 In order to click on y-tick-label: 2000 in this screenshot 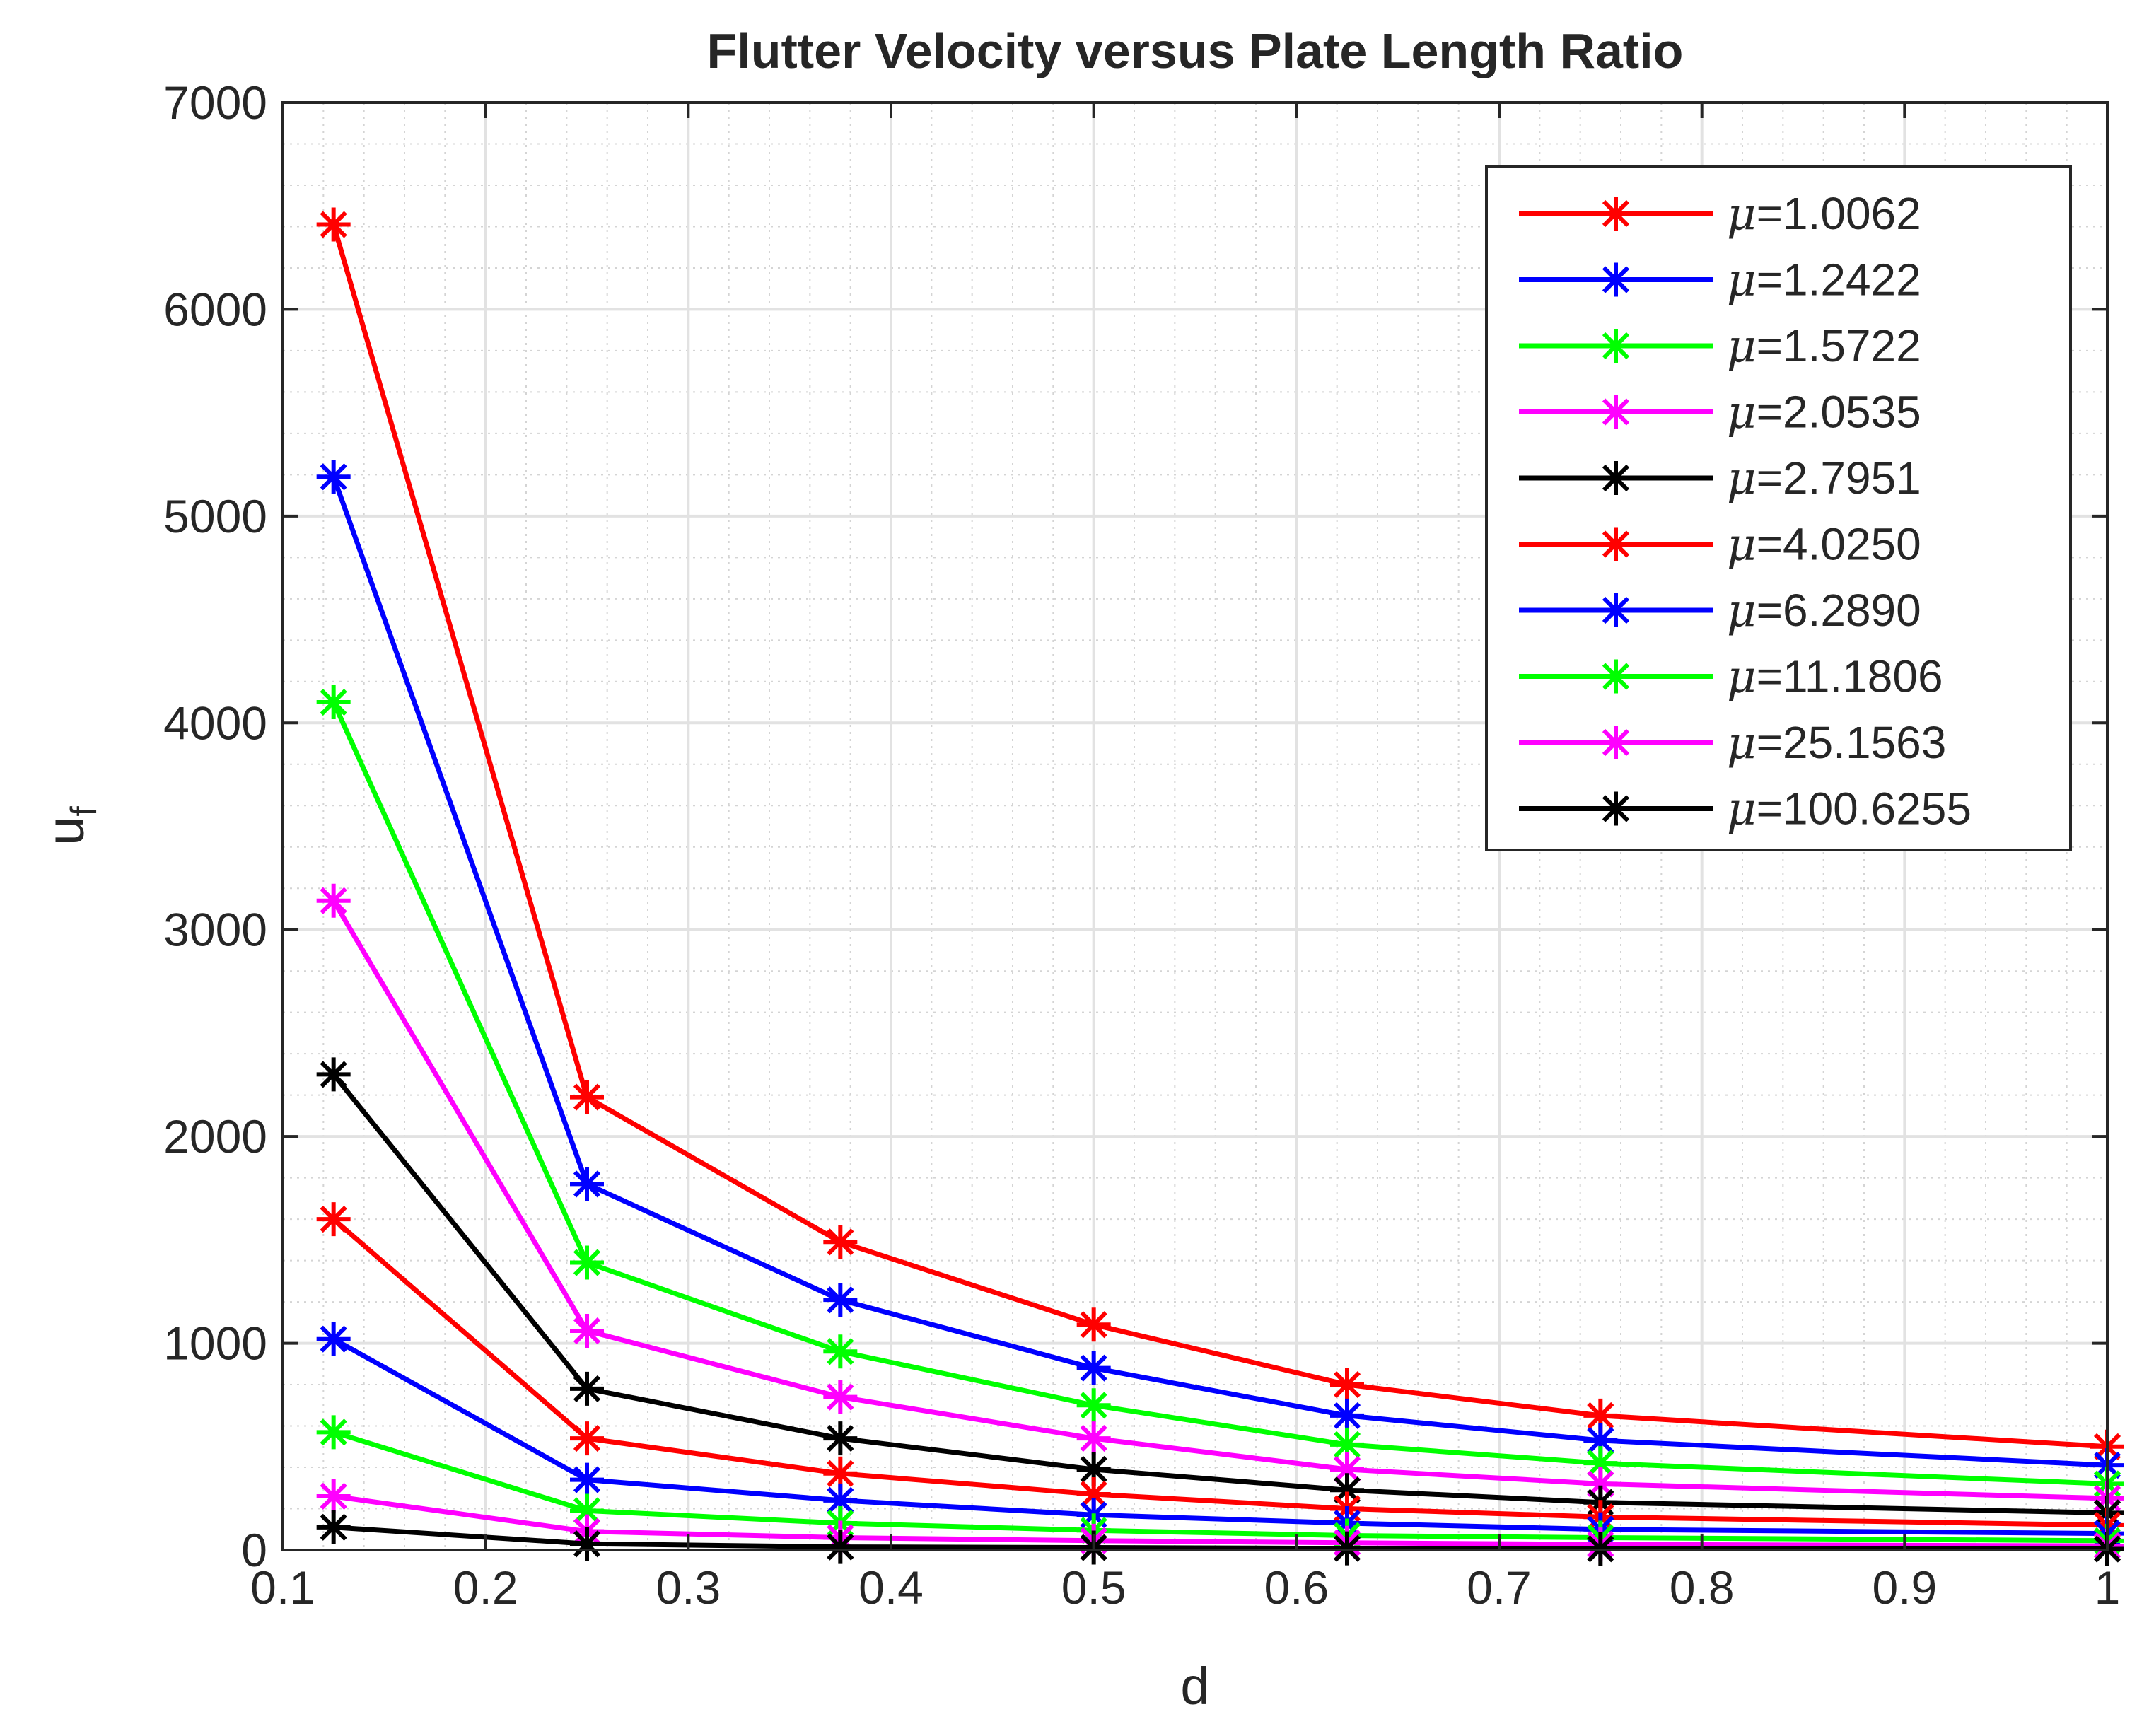, I will do `click(215, 1136)`.